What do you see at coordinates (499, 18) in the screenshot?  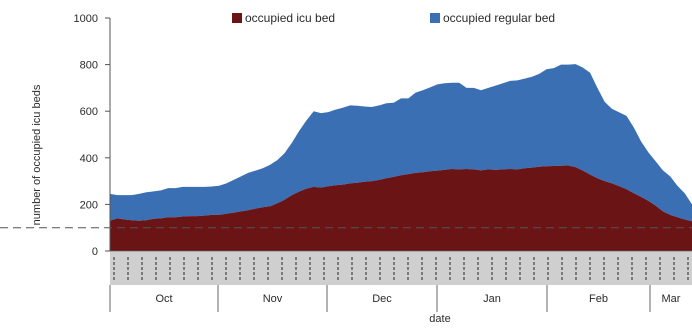 I see `legend-label: occupied regular bed` at bounding box center [499, 18].